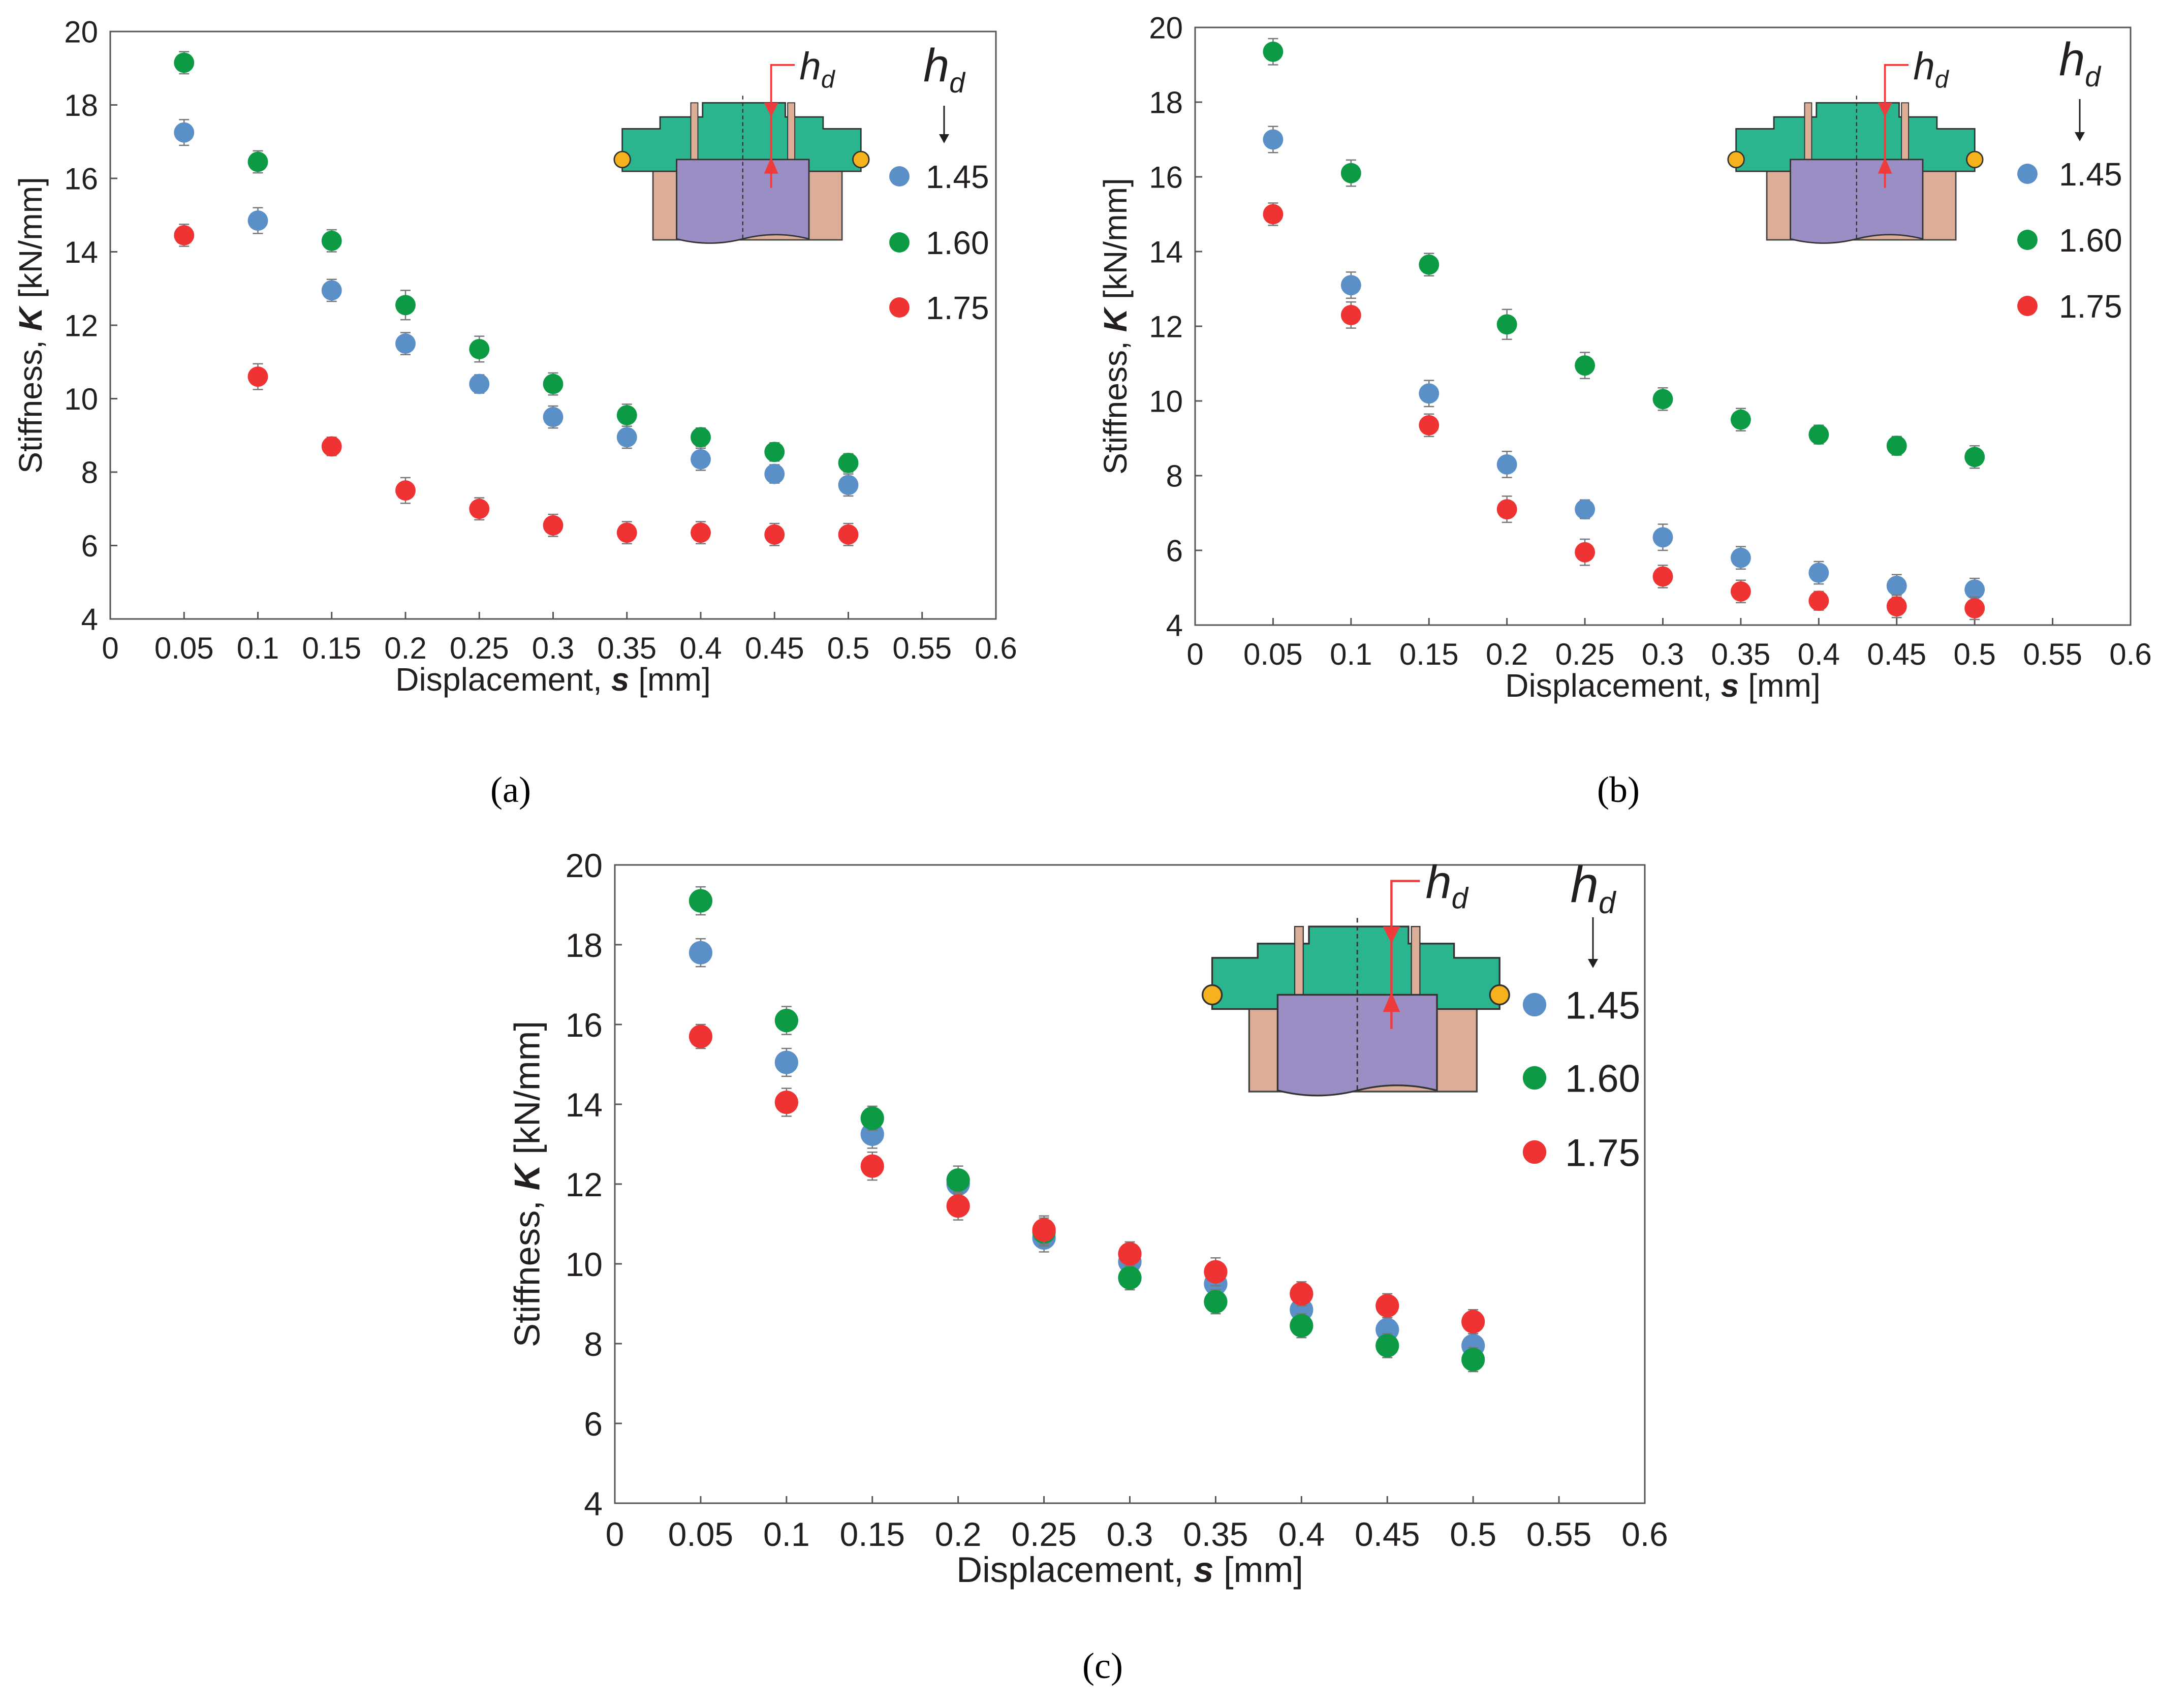 The width and height of the screenshot is (2158, 1708). I want to click on inset-hd-sub: d, so click(1460, 899).